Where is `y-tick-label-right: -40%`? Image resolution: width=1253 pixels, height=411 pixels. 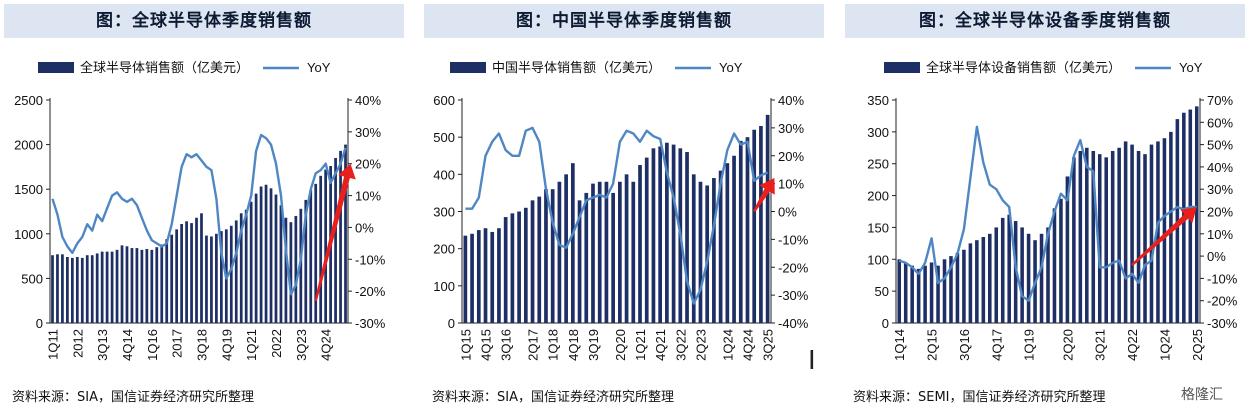
y-tick-label-right: -40% is located at coordinates (793, 323).